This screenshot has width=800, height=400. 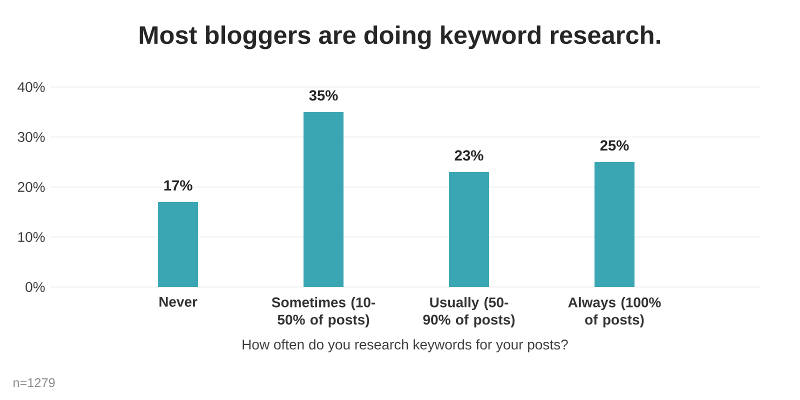 What do you see at coordinates (31, 237) in the screenshot?
I see `y-tick-label: 10%` at bounding box center [31, 237].